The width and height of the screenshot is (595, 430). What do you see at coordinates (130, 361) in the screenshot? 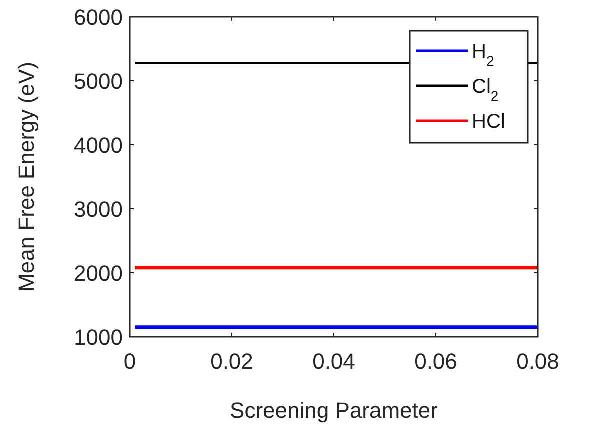
I see `x-tick-label: 0` at bounding box center [130, 361].